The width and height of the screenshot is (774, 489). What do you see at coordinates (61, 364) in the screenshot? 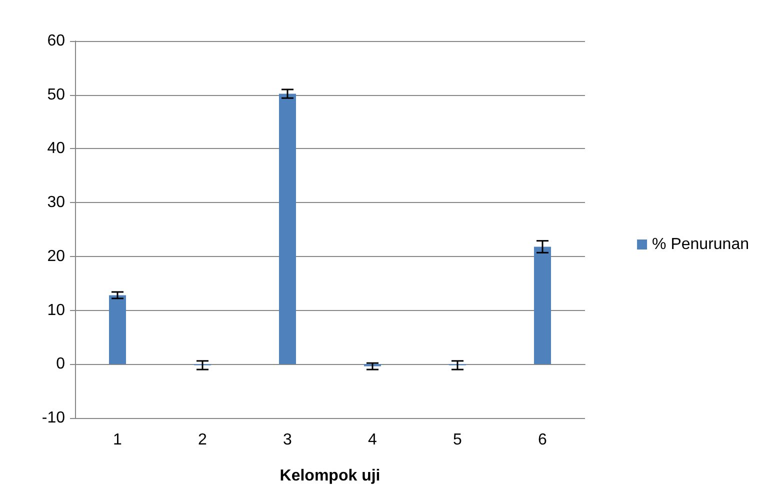
I see `y-tick-label: 0` at bounding box center [61, 364].